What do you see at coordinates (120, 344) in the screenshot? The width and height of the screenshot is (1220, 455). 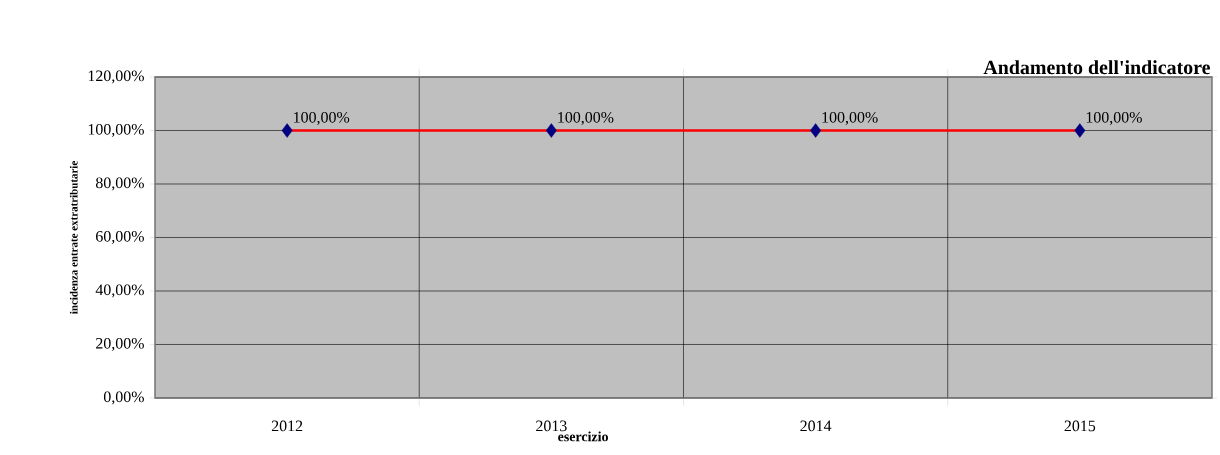 I see `y-tick-label: 20,00%` at bounding box center [120, 344].